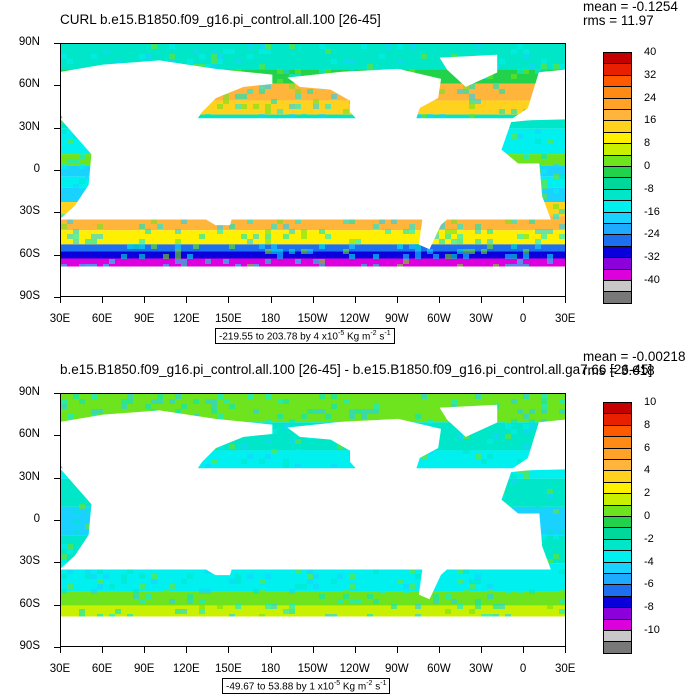 The width and height of the screenshot is (700, 700). I want to click on land-mass, so click(313, 631).